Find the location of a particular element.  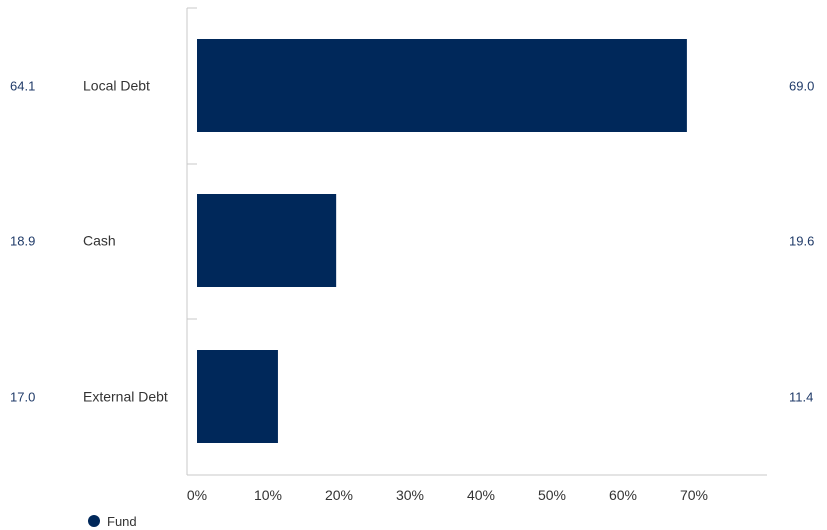

bar-external-debt is located at coordinates (237, 396).